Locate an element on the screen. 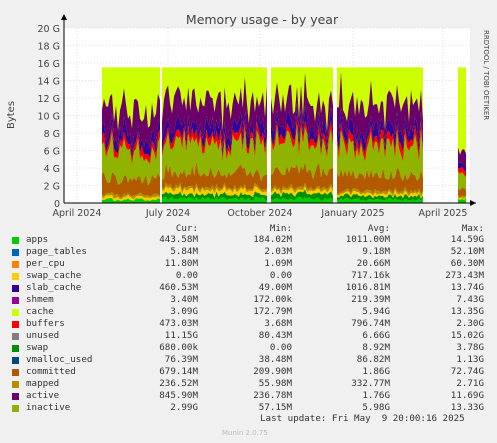  x-tick-label: April 2025 is located at coordinates (443, 213).